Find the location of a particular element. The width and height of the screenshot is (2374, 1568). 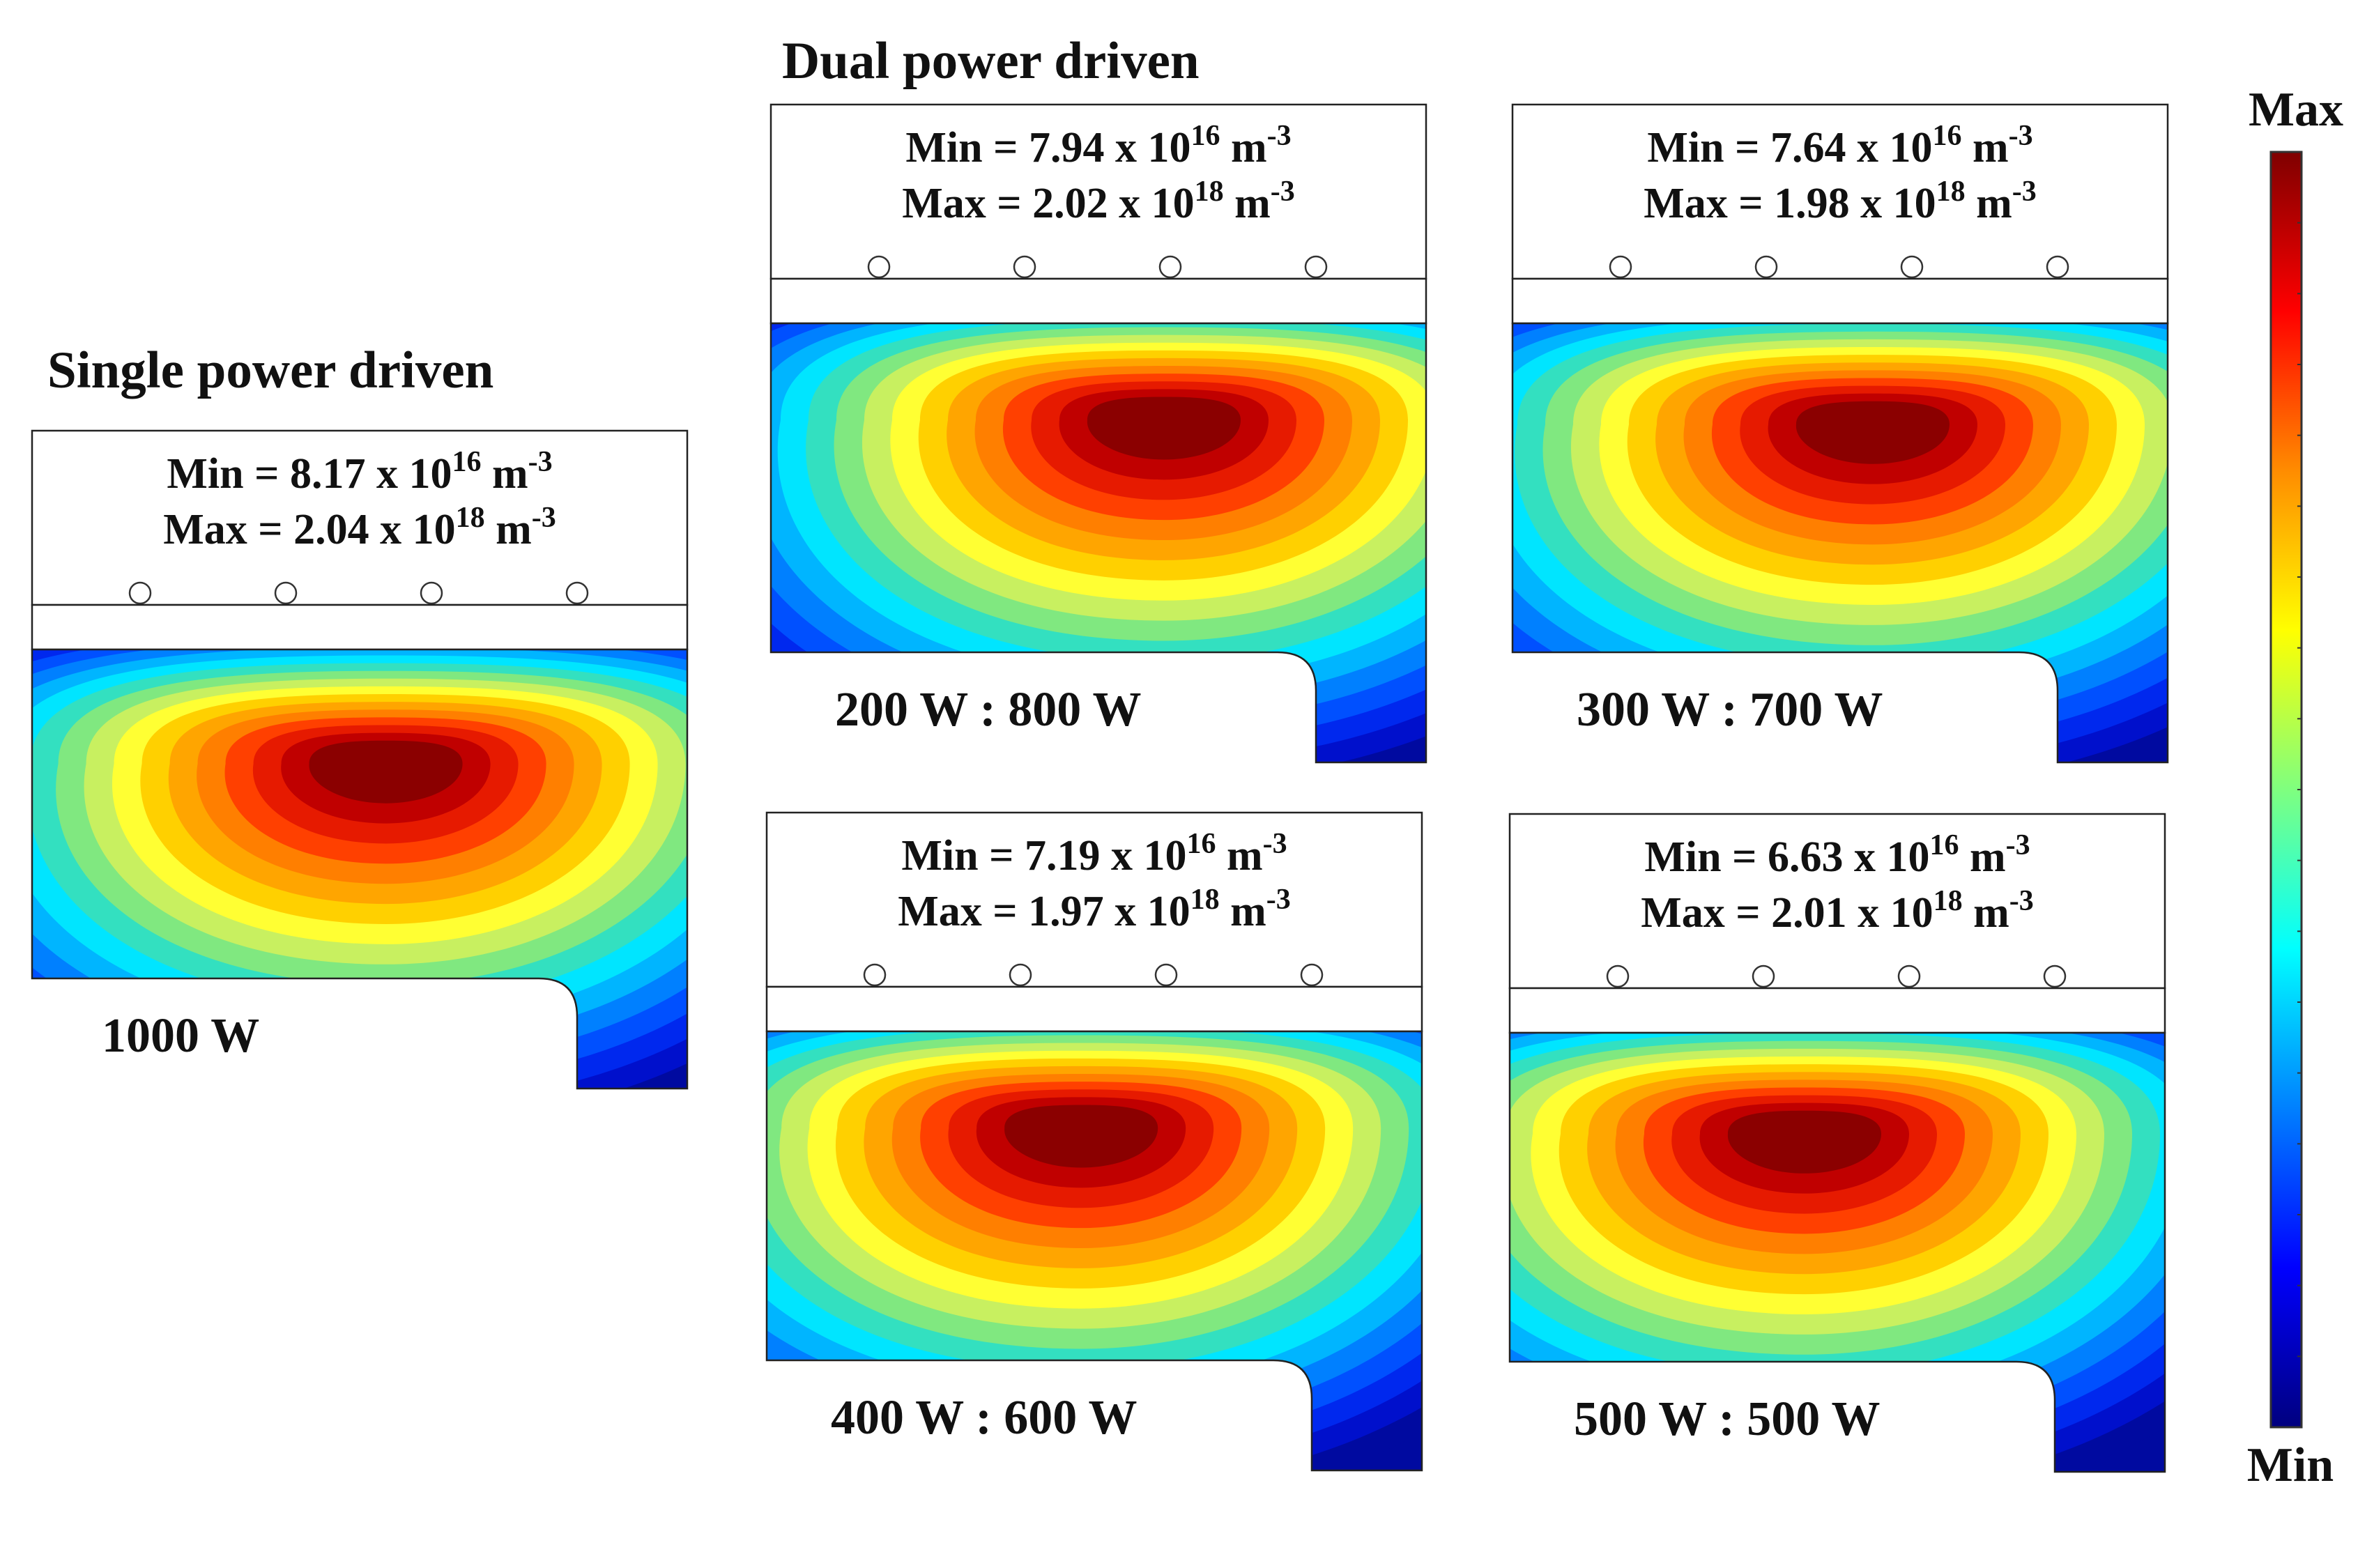

colorbar-gradient-bar is located at coordinates (2286, 790).